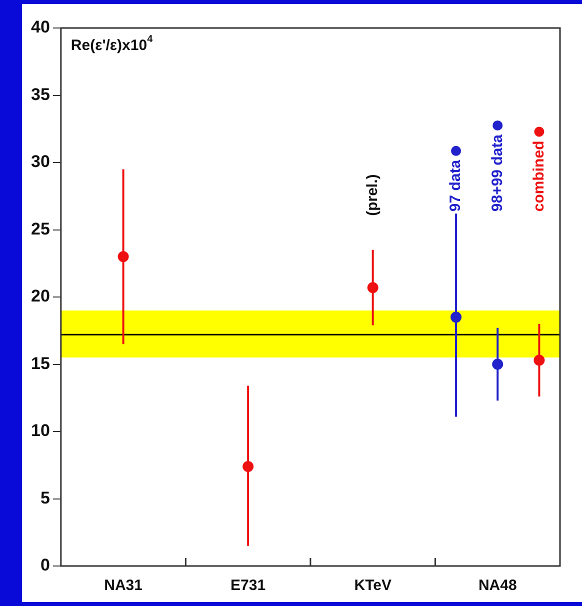 Image resolution: width=582 pixels, height=606 pixels. Describe the element at coordinates (497, 173) in the screenshot. I see `legend-label: 98+99 data` at that location.